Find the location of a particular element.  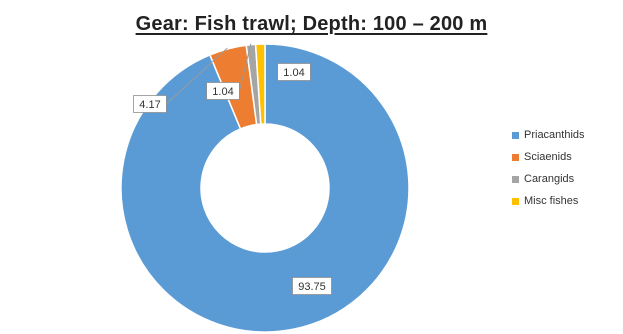

legend-item-sciaenids: Sciaenids is located at coordinates (548, 157).